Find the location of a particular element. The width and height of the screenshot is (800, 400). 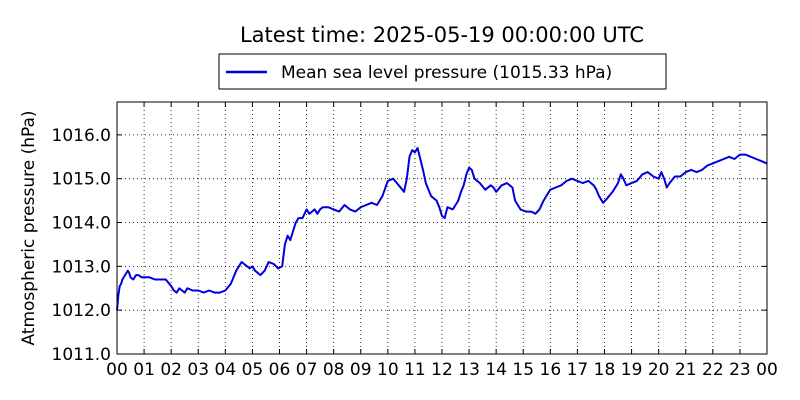

y-tick-label: 1014.0 is located at coordinates (81, 224).